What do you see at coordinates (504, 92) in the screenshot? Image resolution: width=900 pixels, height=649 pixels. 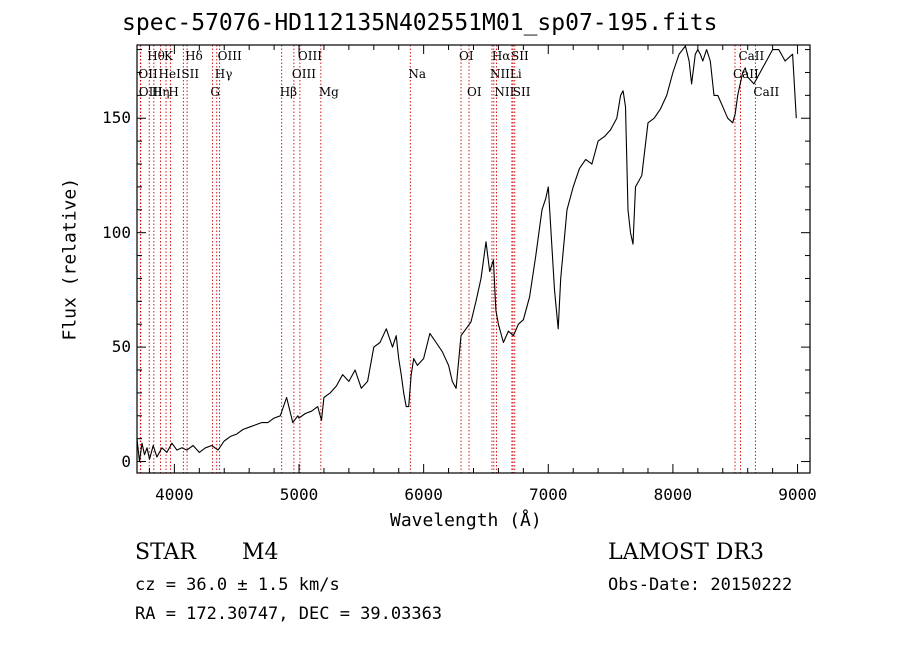 I see `line-label-21: NII` at bounding box center [504, 92].